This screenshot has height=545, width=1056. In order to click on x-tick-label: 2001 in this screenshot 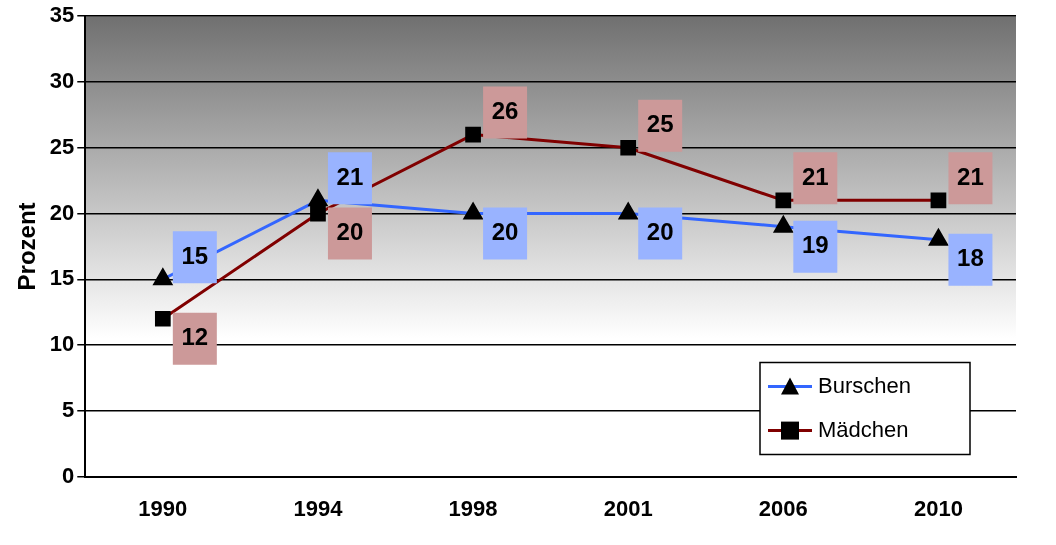, I will do `click(628, 508)`.